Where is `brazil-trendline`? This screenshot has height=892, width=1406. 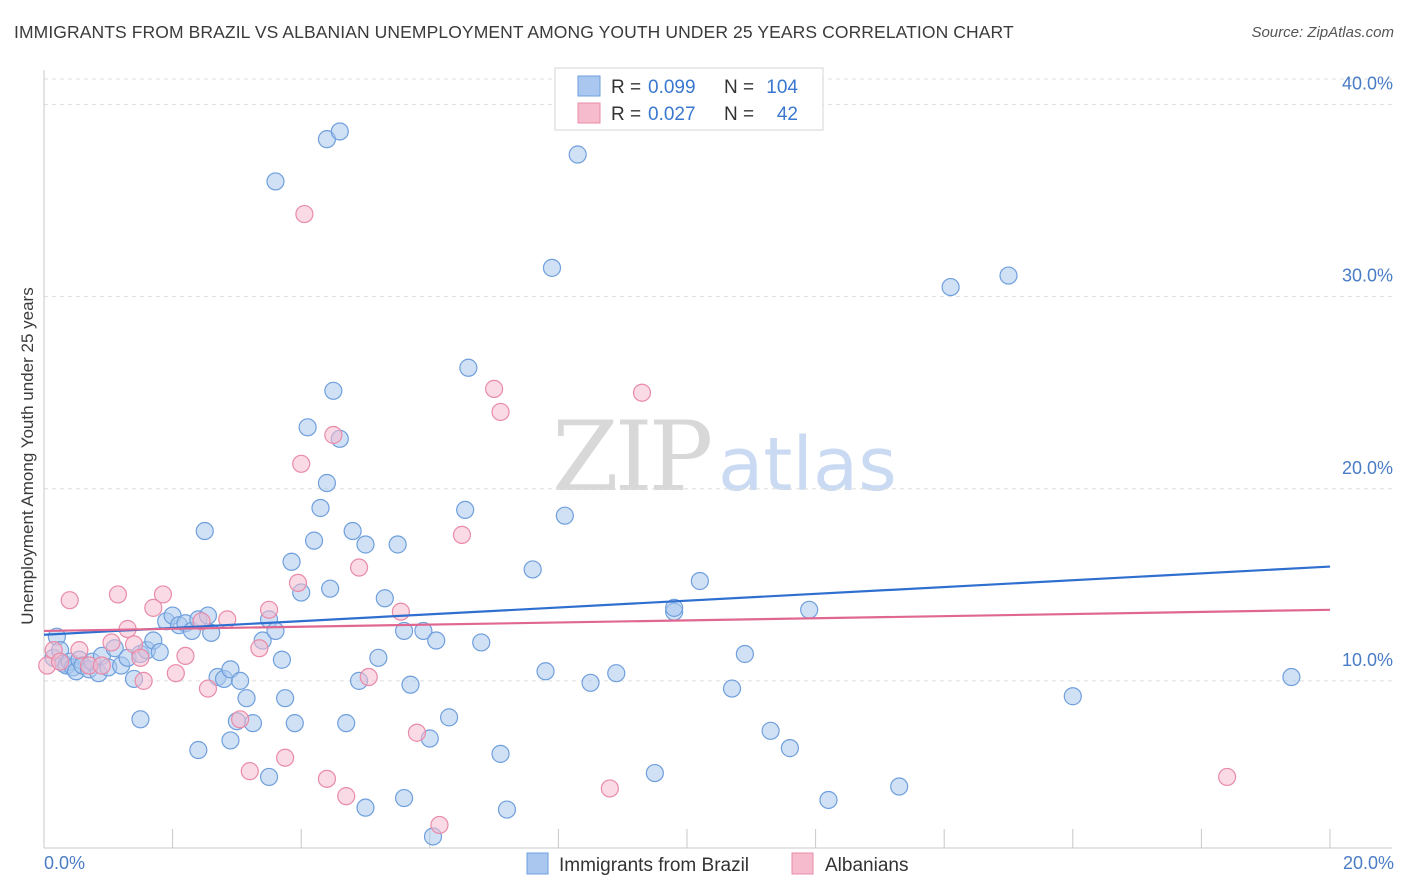
brazil-trendline is located at coordinates (687, 600).